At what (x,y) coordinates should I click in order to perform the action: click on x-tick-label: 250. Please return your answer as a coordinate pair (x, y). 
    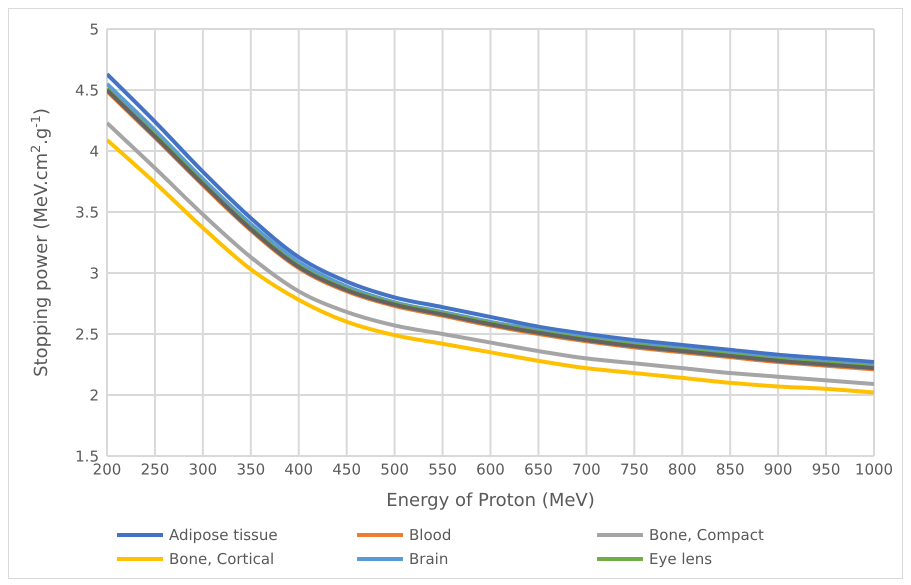
    Looking at the image, I should click on (155, 469).